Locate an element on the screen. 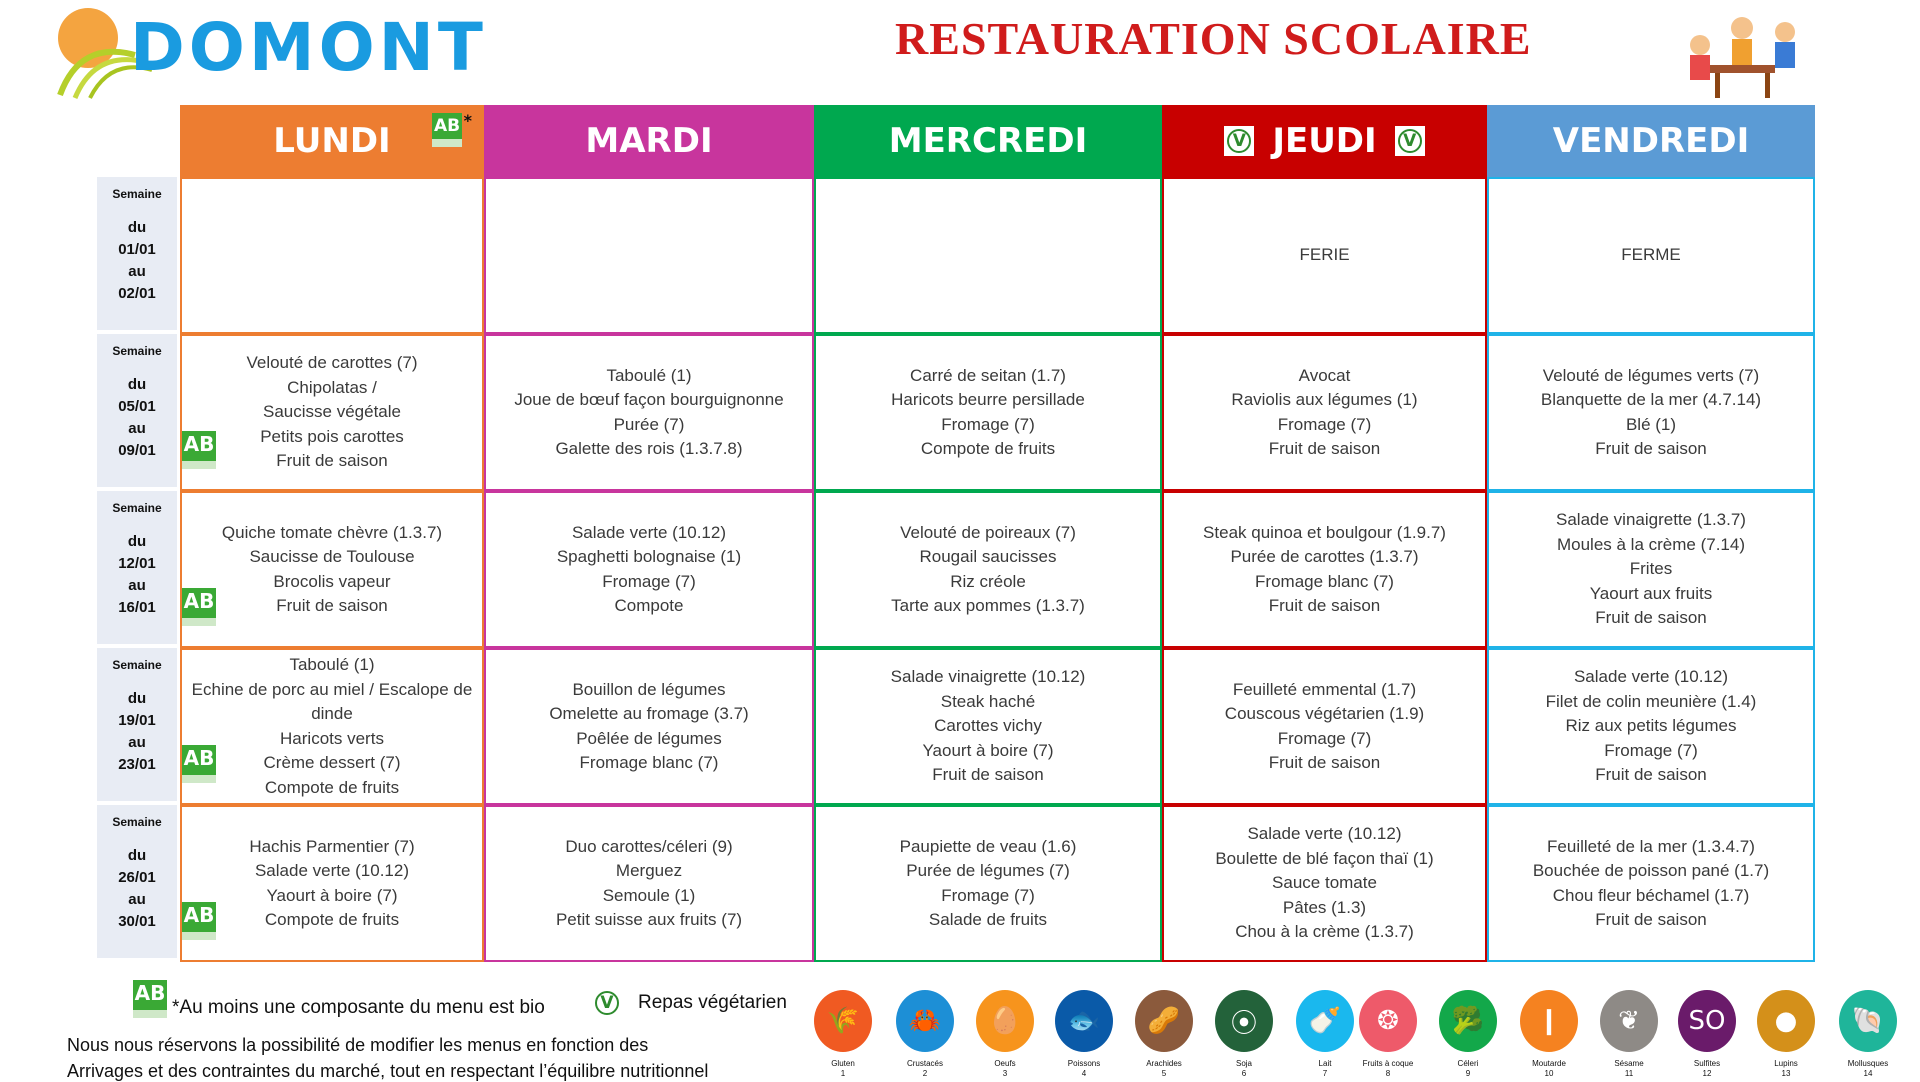  wheat-icon: 🌾 is located at coordinates (843, 1021).